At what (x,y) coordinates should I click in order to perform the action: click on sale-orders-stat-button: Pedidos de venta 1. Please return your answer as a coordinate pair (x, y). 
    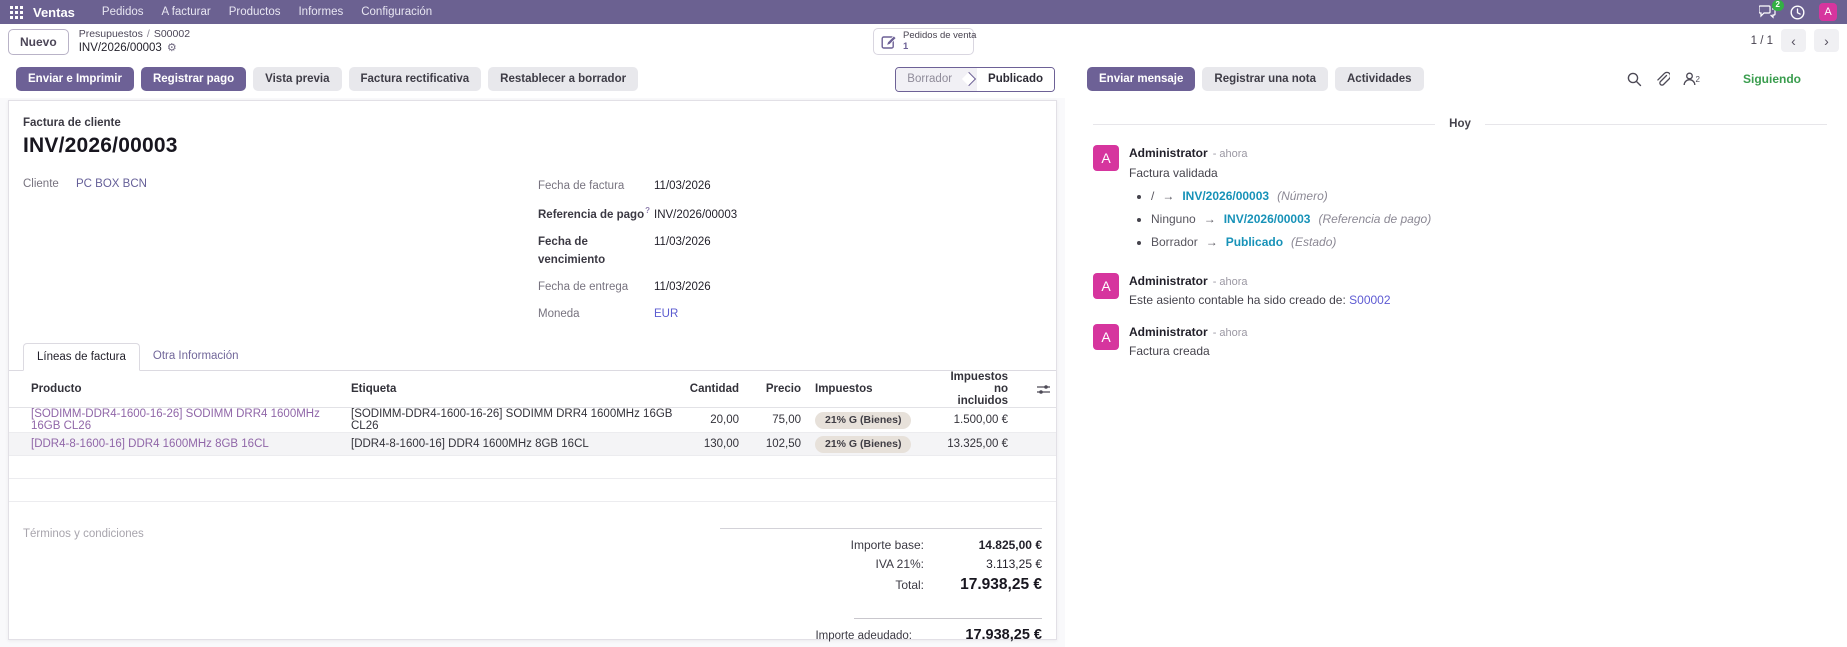
    Looking at the image, I should click on (924, 41).